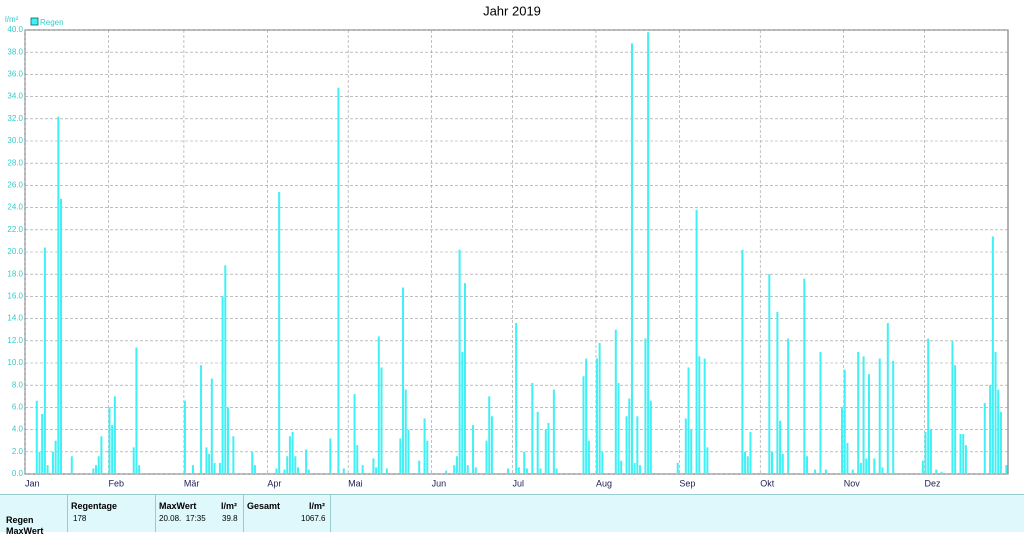 The image size is (1024, 536). Describe the element at coordinates (767, 483) in the screenshot. I see `x-tick-label: Okt` at that location.